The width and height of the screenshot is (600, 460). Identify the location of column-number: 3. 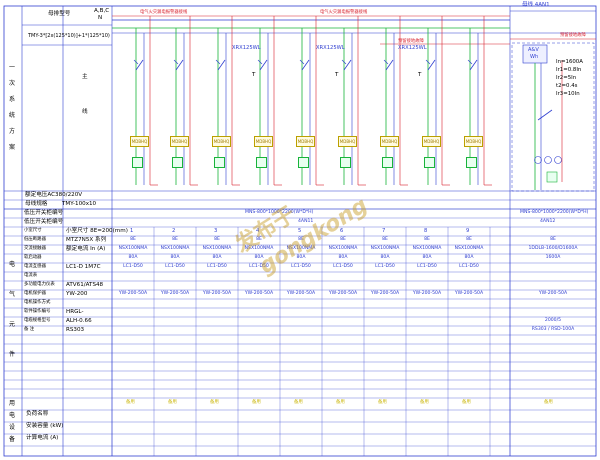
(216, 231).